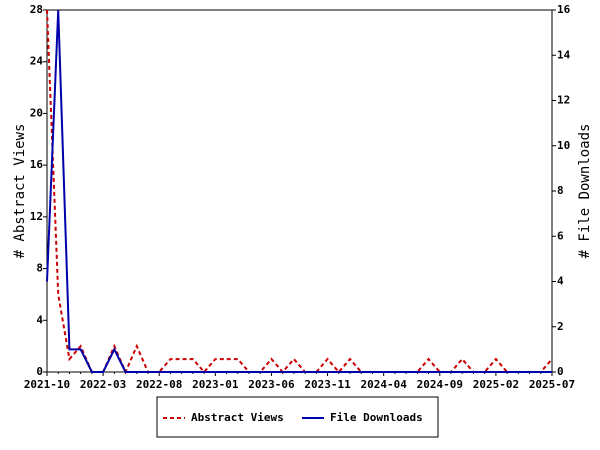 This screenshot has height=450, width=600. What do you see at coordinates (36, 216) in the screenshot?
I see `y-tick-label: 12` at bounding box center [36, 216].